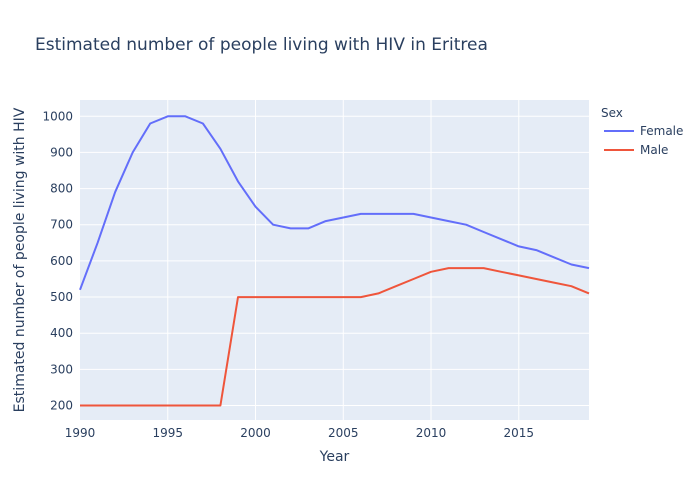  What do you see at coordinates (334, 457) in the screenshot?
I see `x-axis-title: Year` at bounding box center [334, 457].